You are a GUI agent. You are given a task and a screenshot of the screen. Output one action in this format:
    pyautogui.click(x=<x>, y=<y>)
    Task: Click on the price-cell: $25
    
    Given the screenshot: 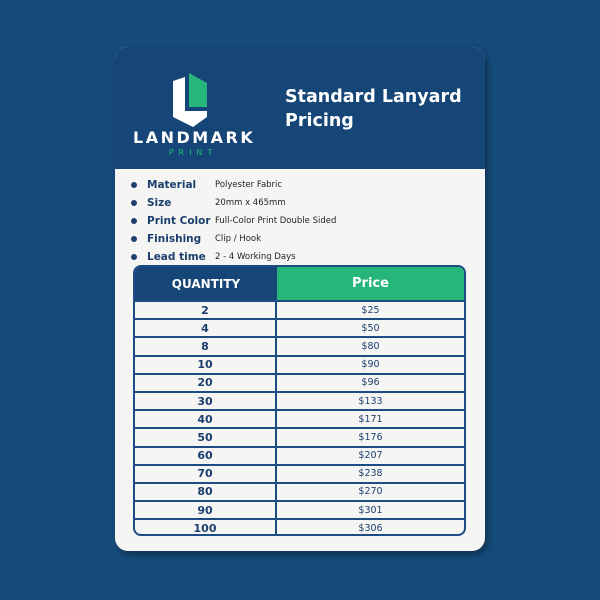 What is the action you would take?
    pyautogui.click(x=370, y=310)
    